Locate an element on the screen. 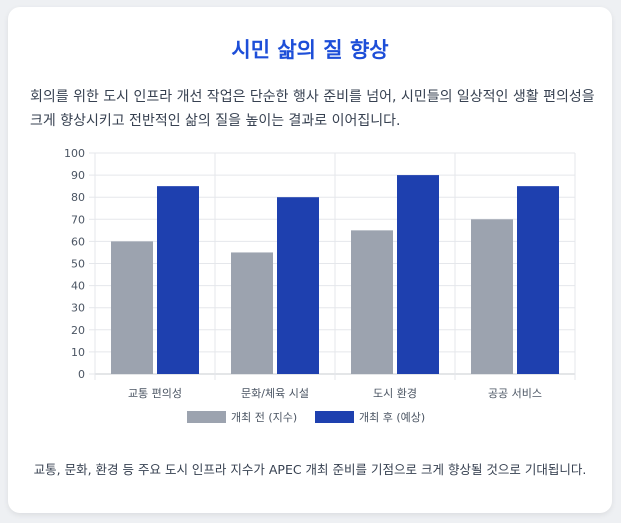  y-tick-label: 0 is located at coordinates (81, 374).